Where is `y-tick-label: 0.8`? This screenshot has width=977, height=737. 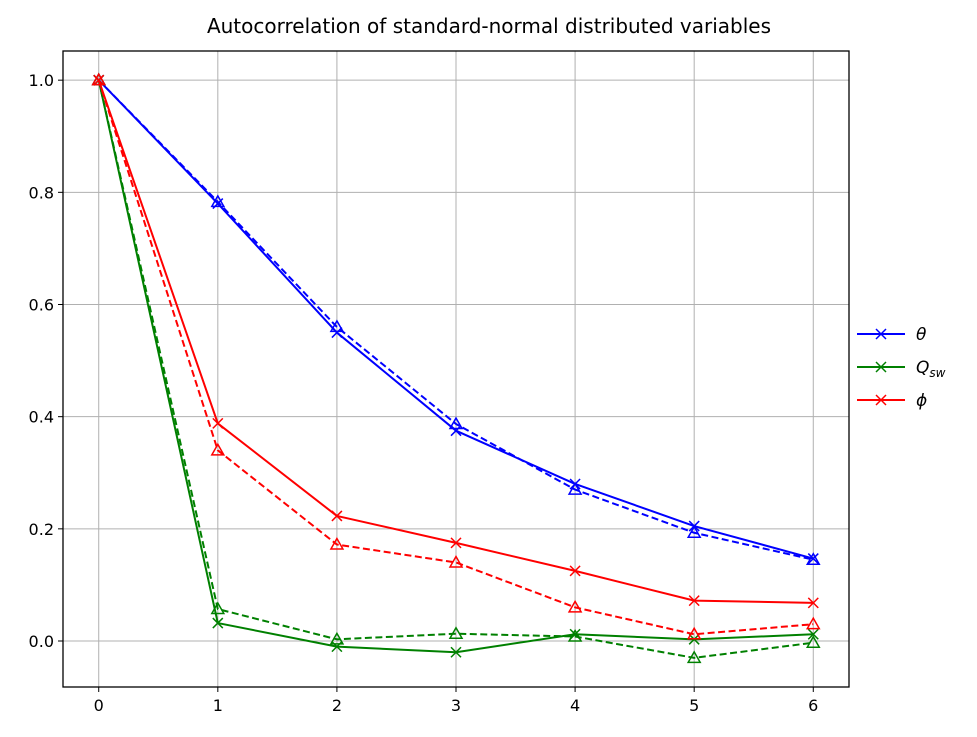
y-tick-label: 0.8 is located at coordinates (41, 192).